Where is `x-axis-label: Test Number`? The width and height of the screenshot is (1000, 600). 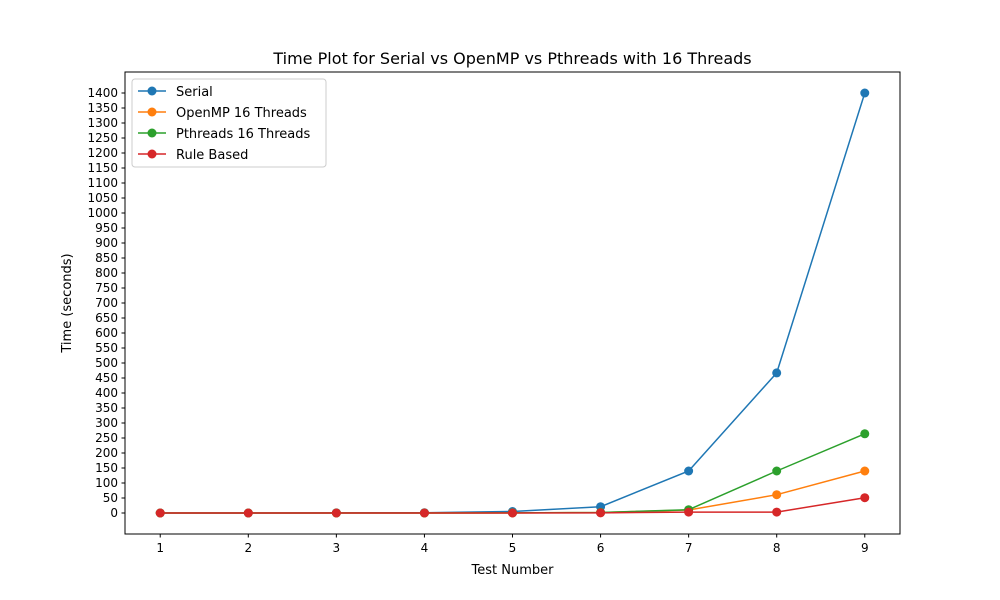
x-axis-label: Test Number is located at coordinates (513, 570).